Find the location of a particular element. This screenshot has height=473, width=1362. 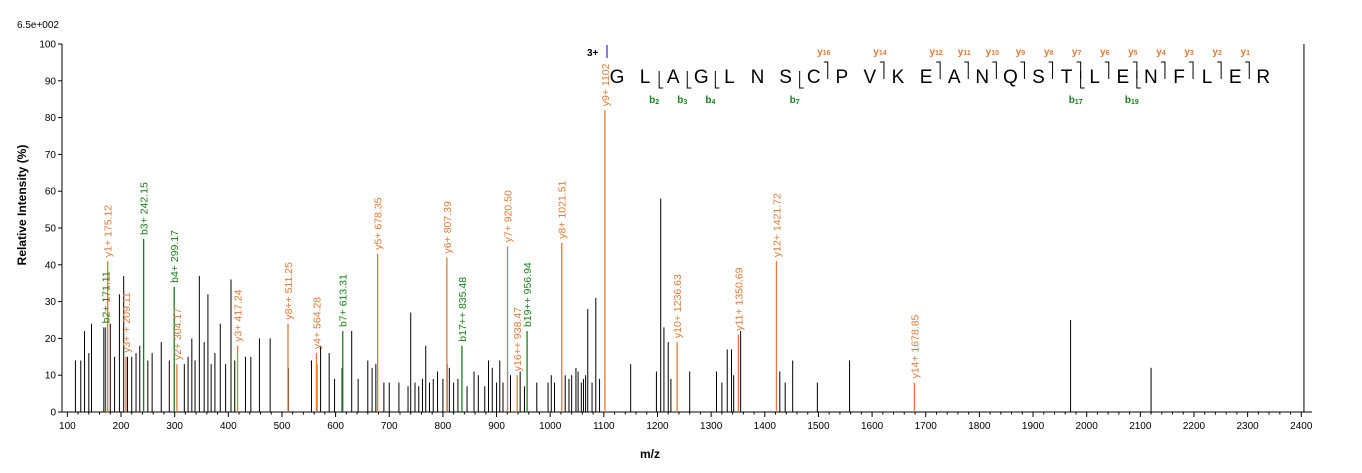

peak-label: y11+ 1350.69 is located at coordinates (739, 298).